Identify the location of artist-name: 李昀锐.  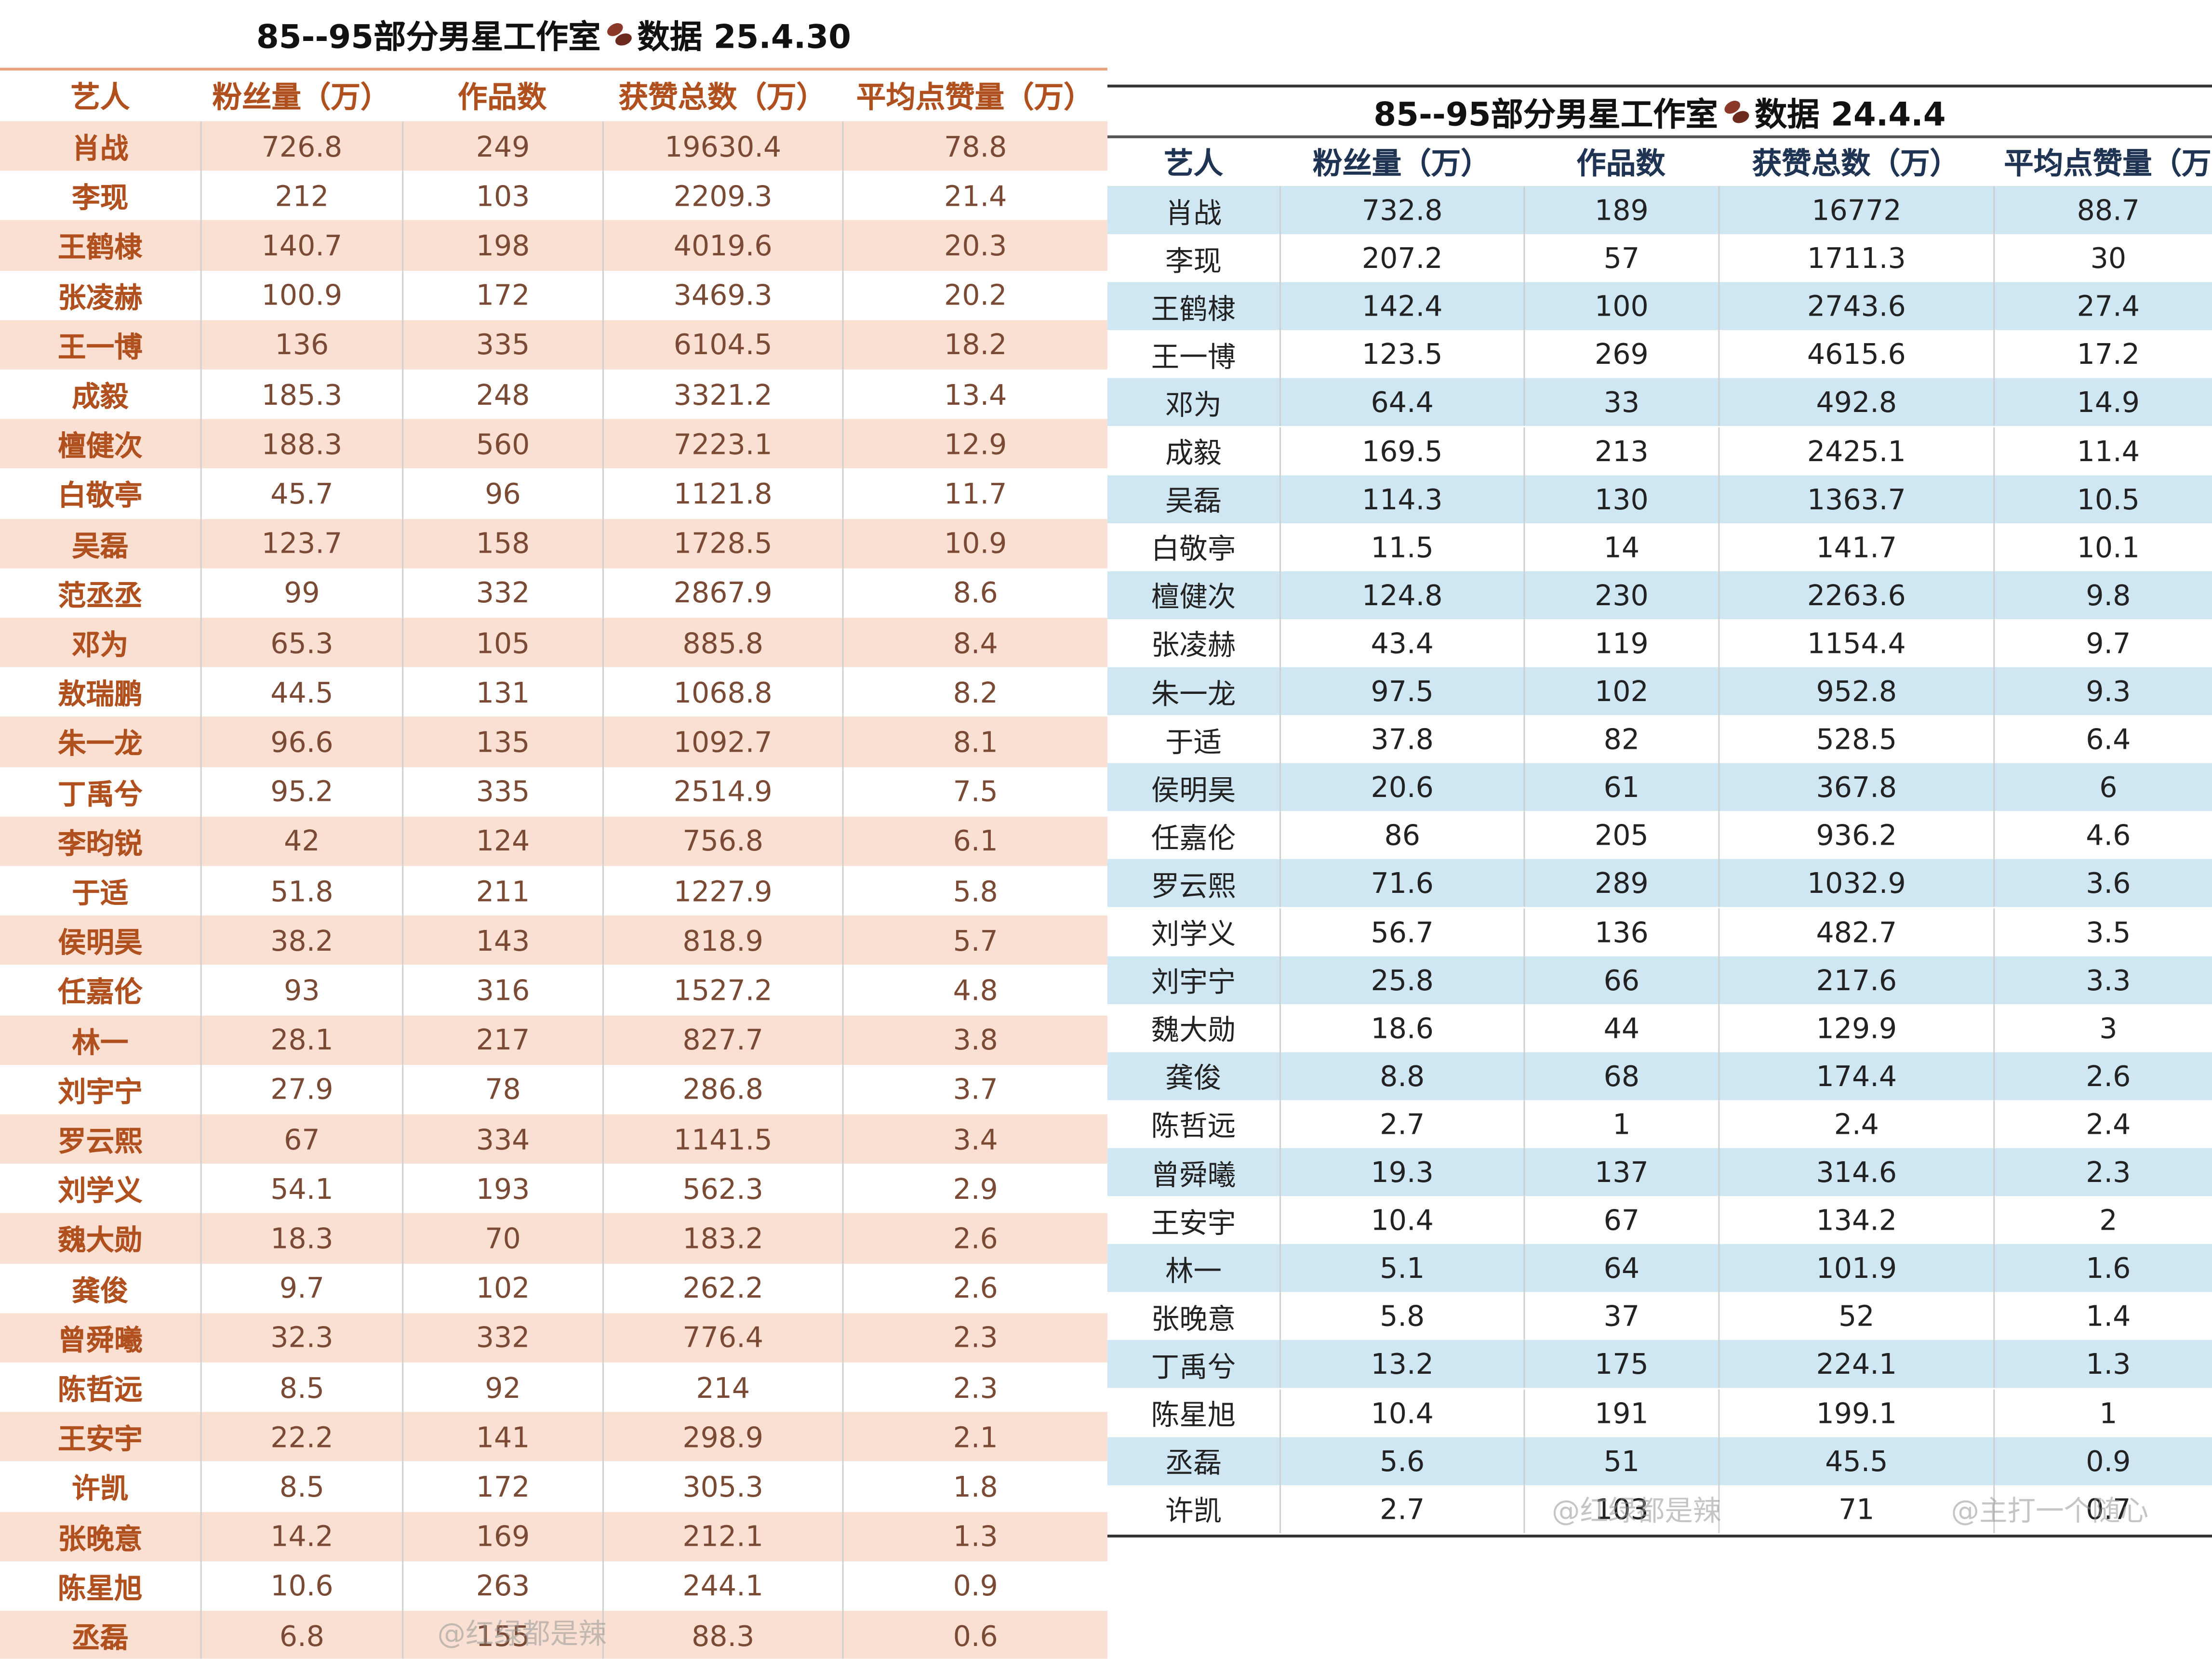
(100, 843).